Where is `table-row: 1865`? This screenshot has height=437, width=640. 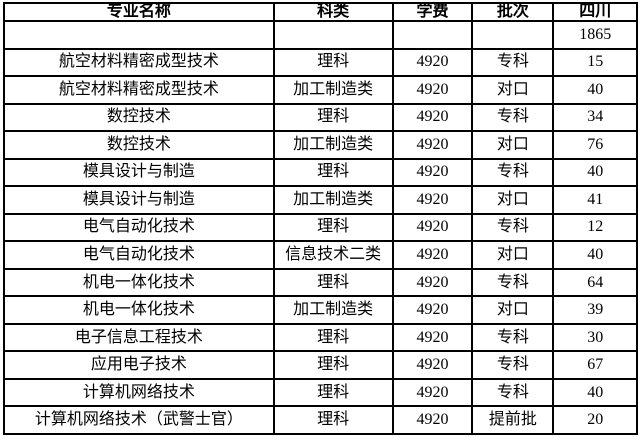
table-row: 1865 is located at coordinates (320, 35).